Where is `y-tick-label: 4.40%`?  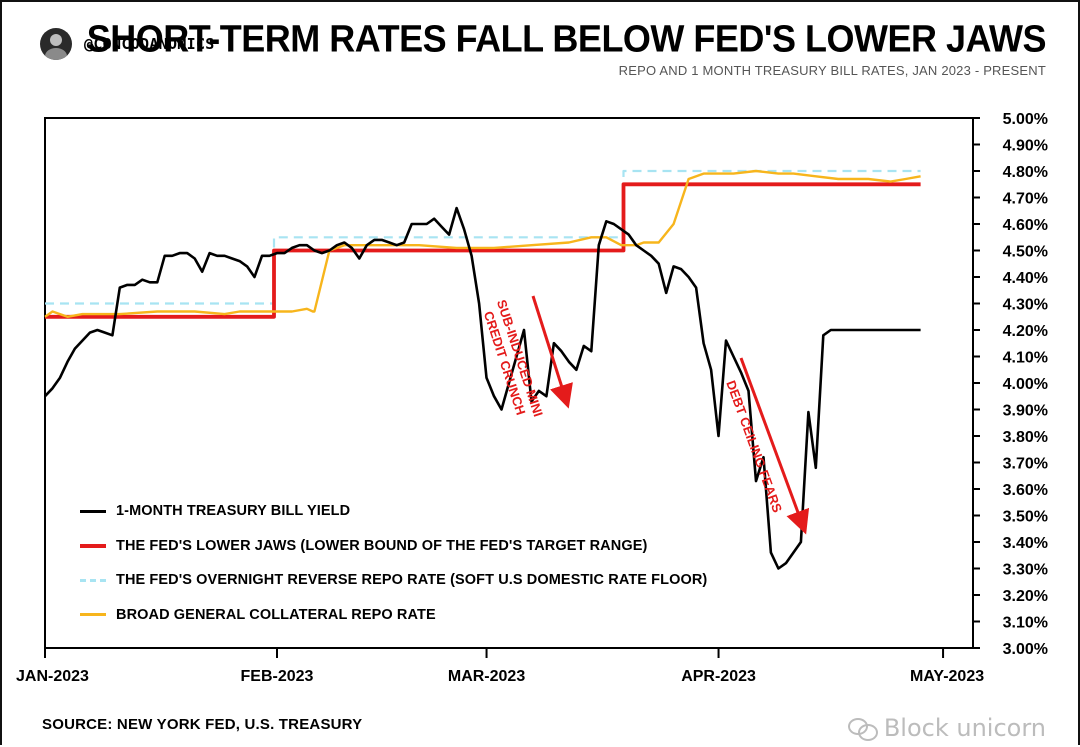
y-tick-label: 4.40% is located at coordinates (1025, 278).